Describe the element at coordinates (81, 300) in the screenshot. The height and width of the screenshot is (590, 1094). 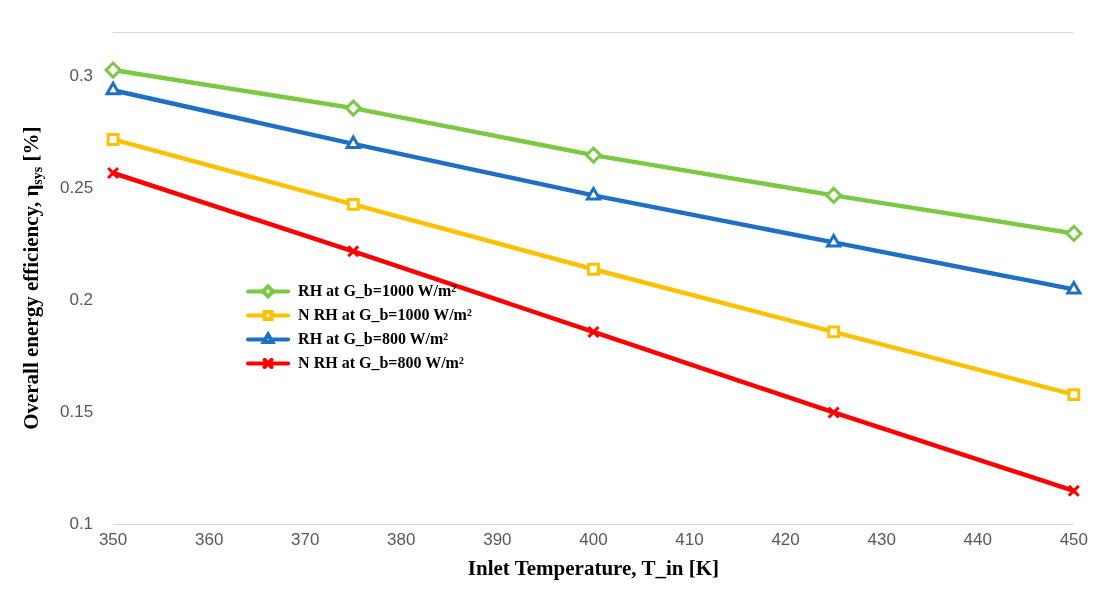
I see `y-tick-label: 0.2` at that location.